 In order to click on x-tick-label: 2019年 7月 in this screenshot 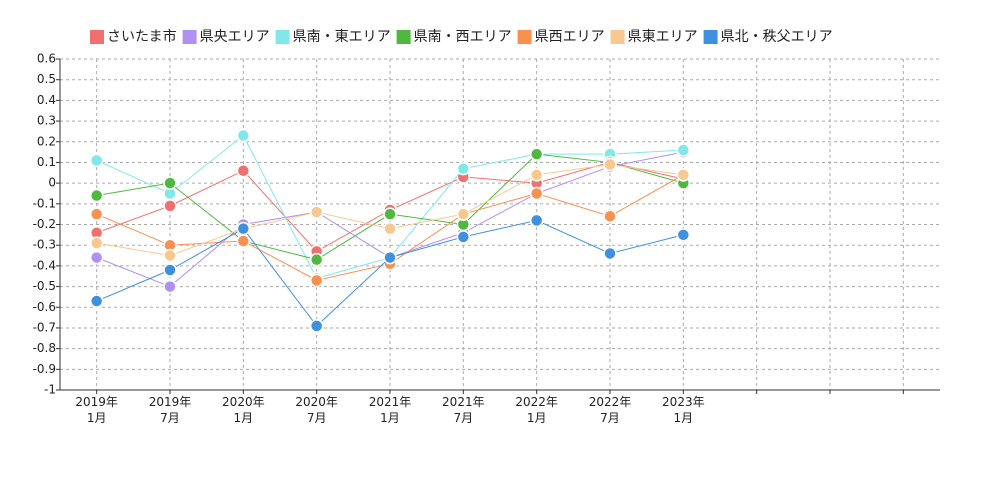, I will do `click(170, 410)`.